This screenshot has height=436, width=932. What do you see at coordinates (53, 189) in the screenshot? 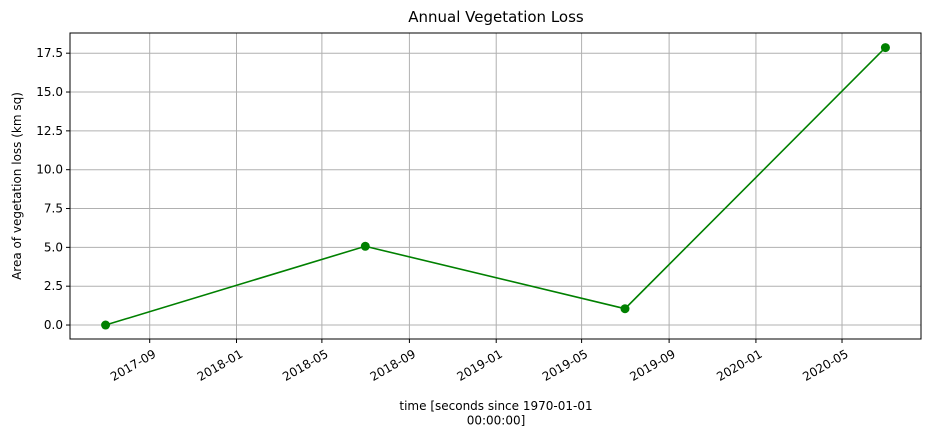
I see `y-axis: 0.0 2.5 5.0 7.5 10.0 12.5 15.0 17.5` at bounding box center [53, 189].